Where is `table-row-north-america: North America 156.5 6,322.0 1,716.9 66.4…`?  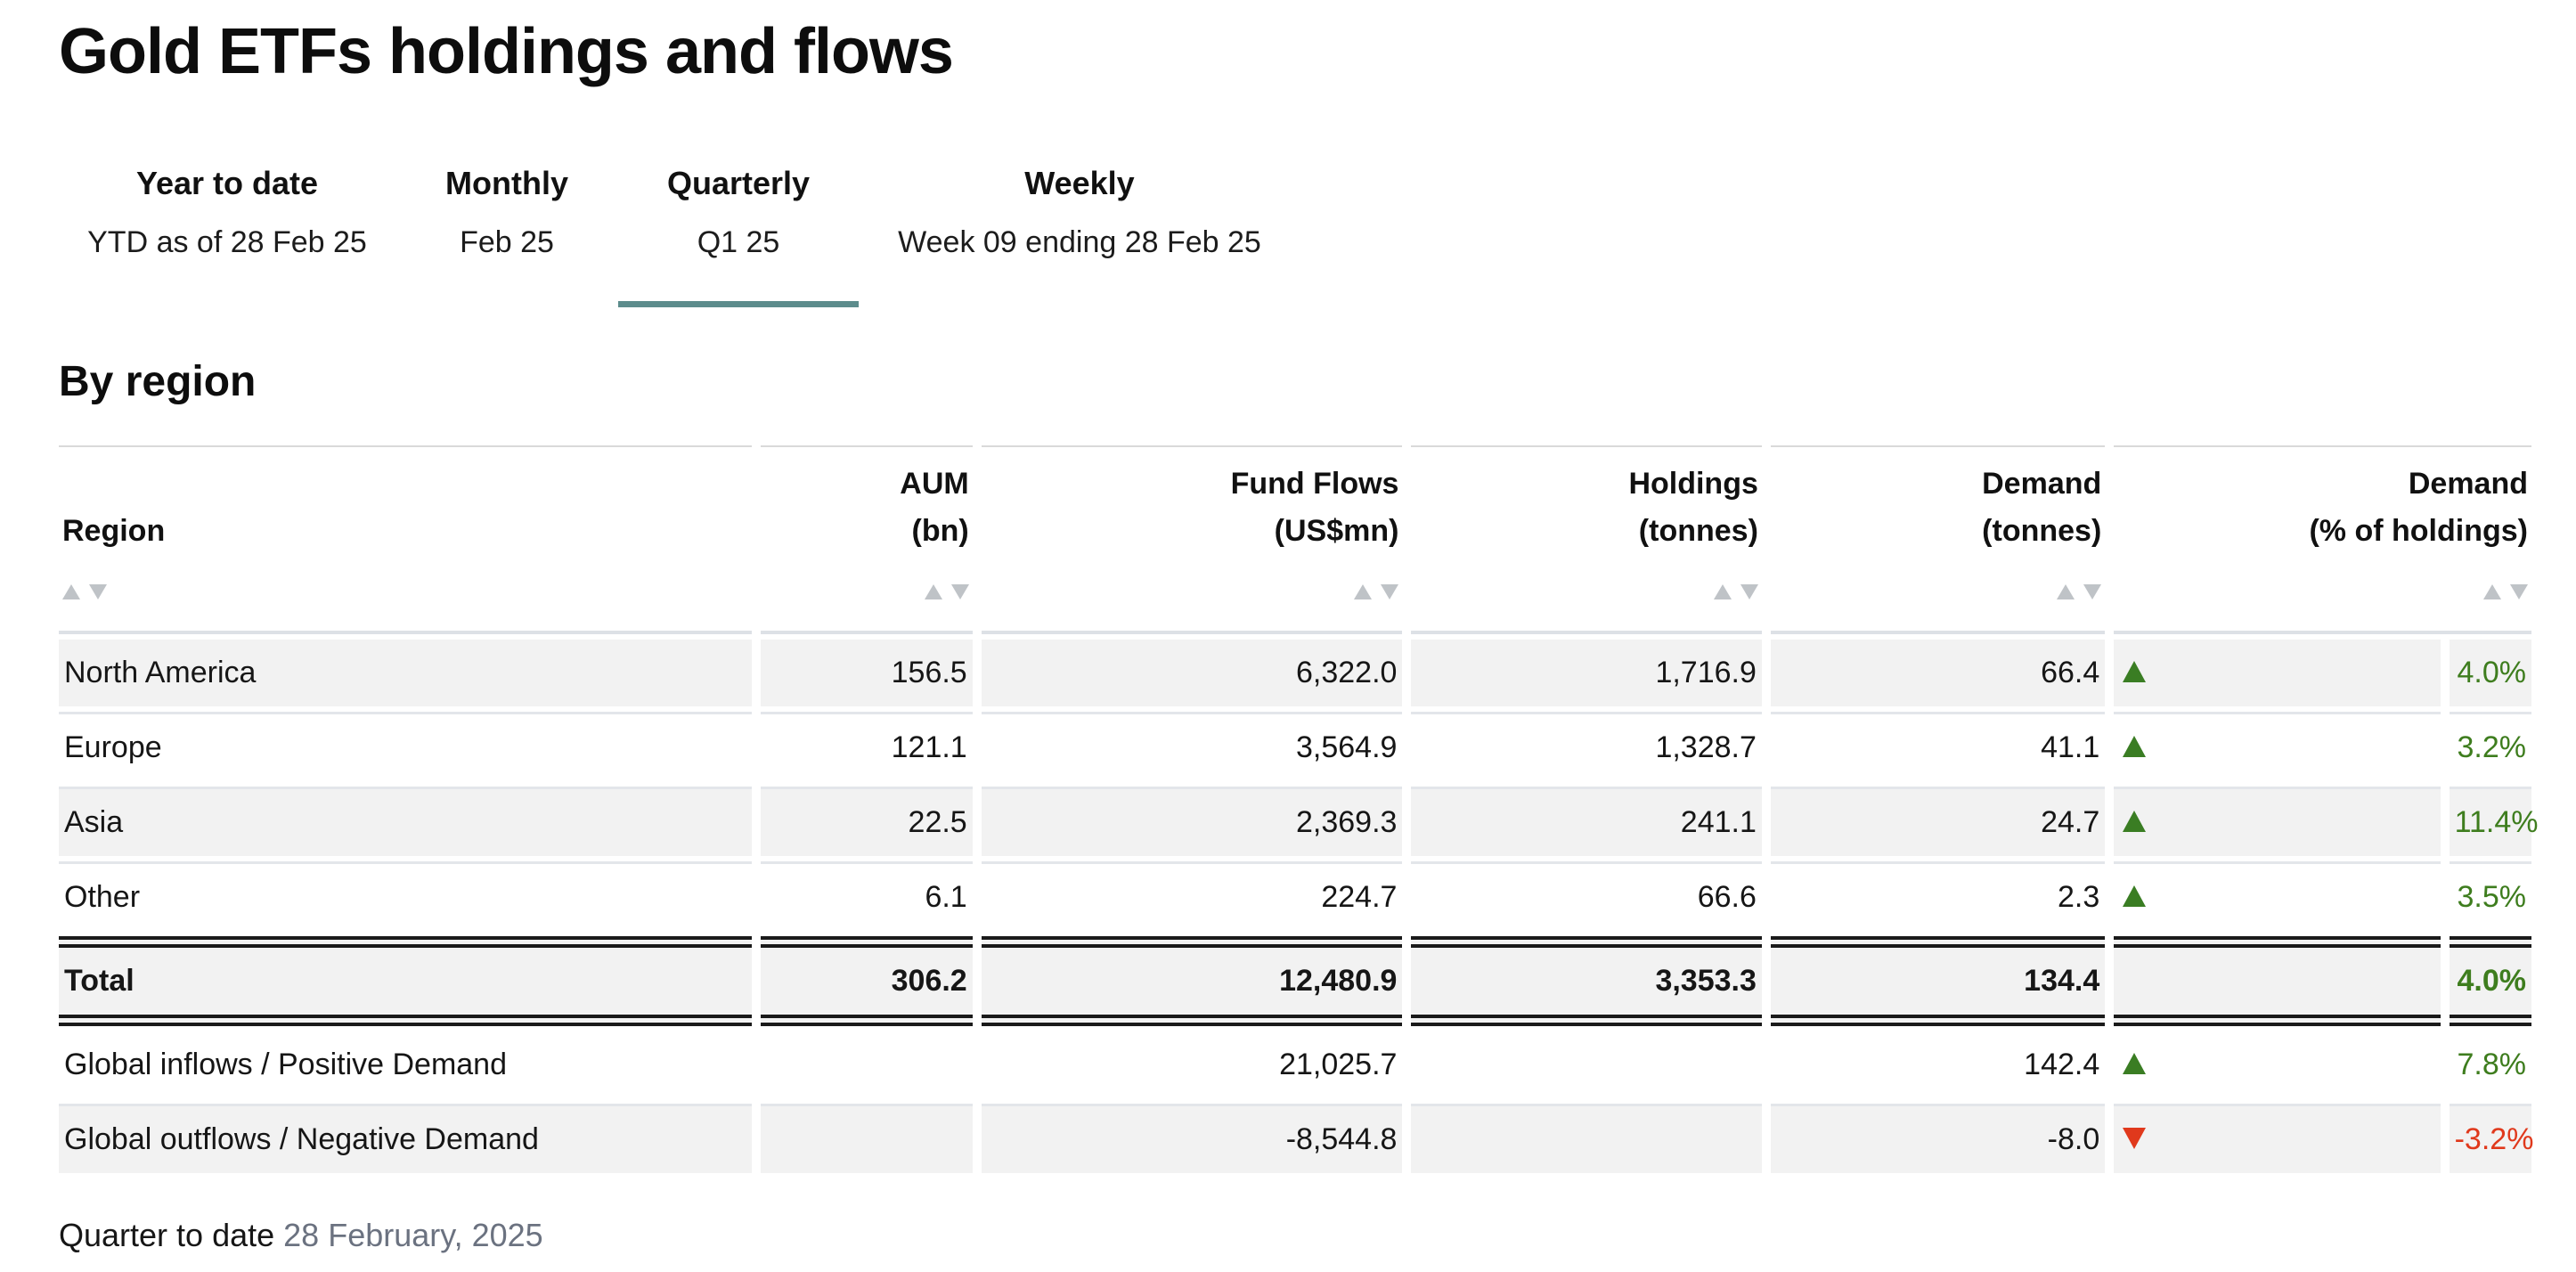 table-row-north-america: North America 156.5 6,322.0 1,716.9 66.4… is located at coordinates (1295, 673).